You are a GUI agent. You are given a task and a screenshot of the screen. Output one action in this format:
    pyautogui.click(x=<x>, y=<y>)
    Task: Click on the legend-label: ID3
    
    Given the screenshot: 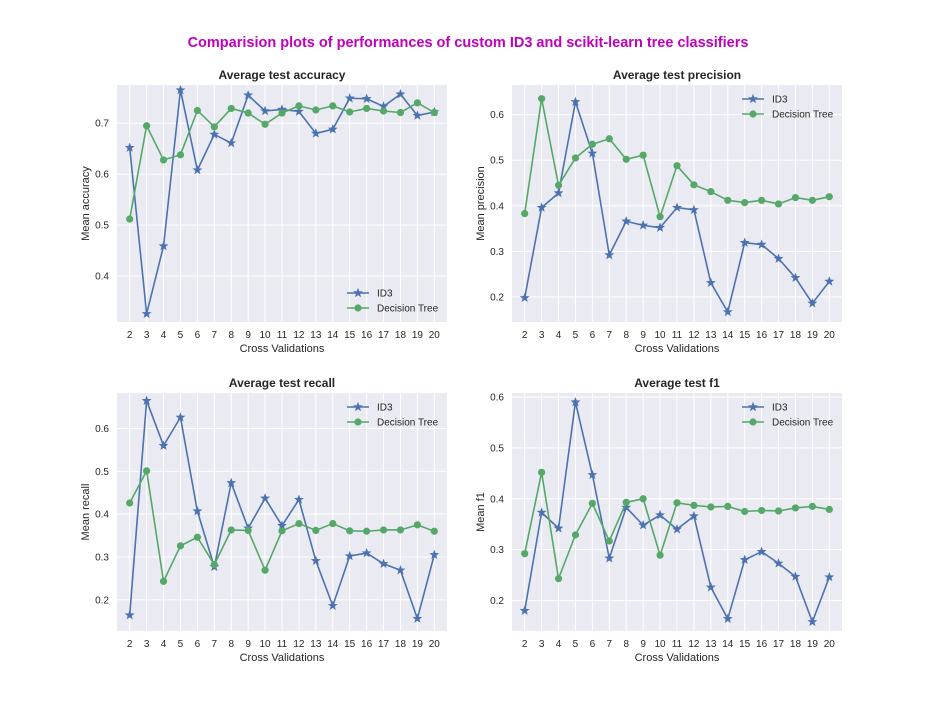 What is the action you would take?
    pyautogui.click(x=780, y=100)
    